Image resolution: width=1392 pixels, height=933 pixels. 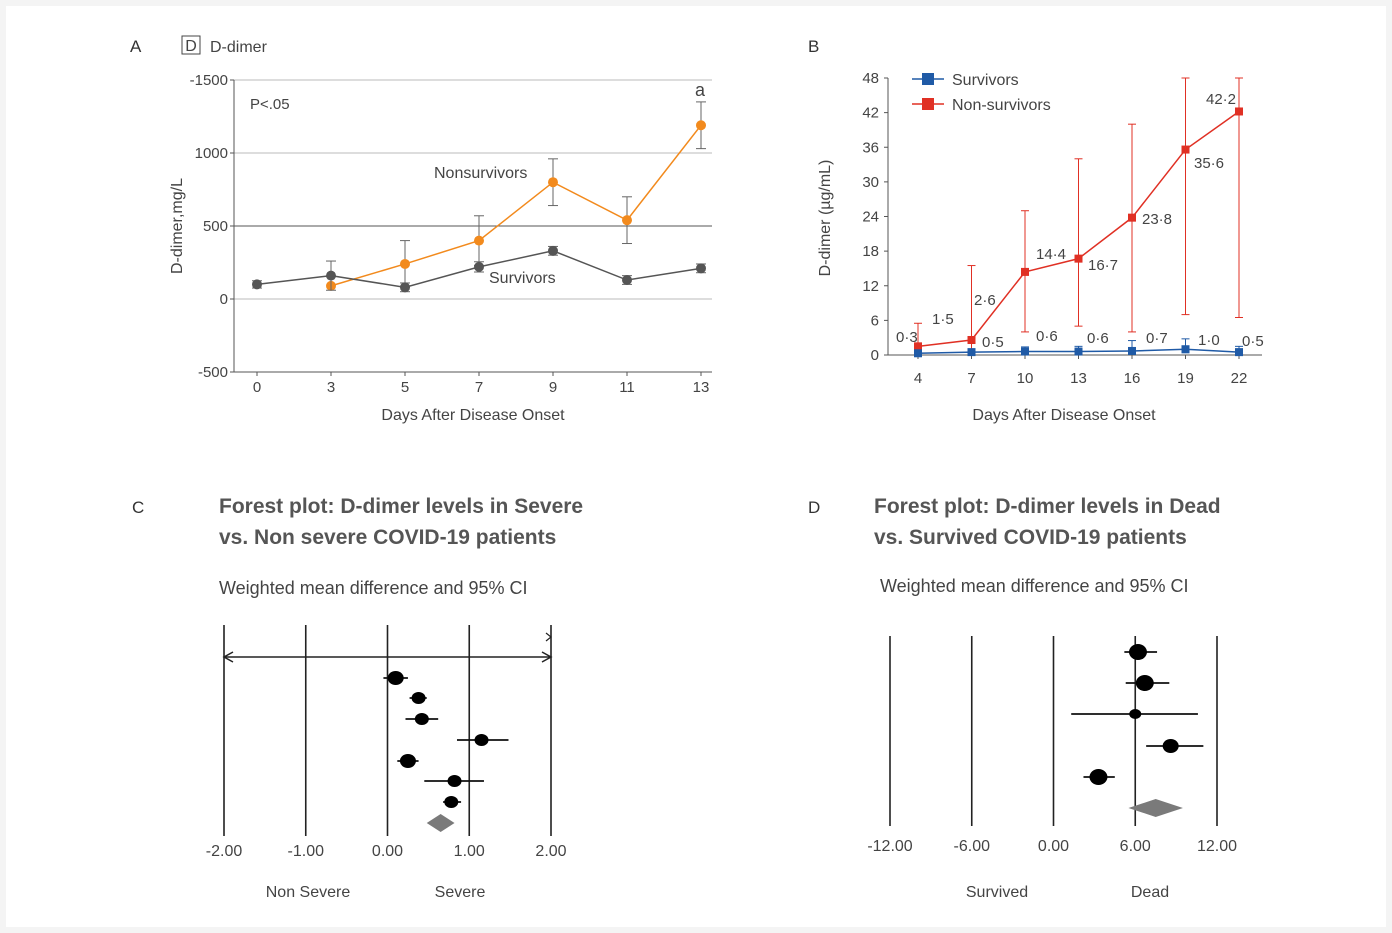 What do you see at coordinates (870, 251) in the screenshot?
I see `panel-b-y-tick: 18` at bounding box center [870, 251].